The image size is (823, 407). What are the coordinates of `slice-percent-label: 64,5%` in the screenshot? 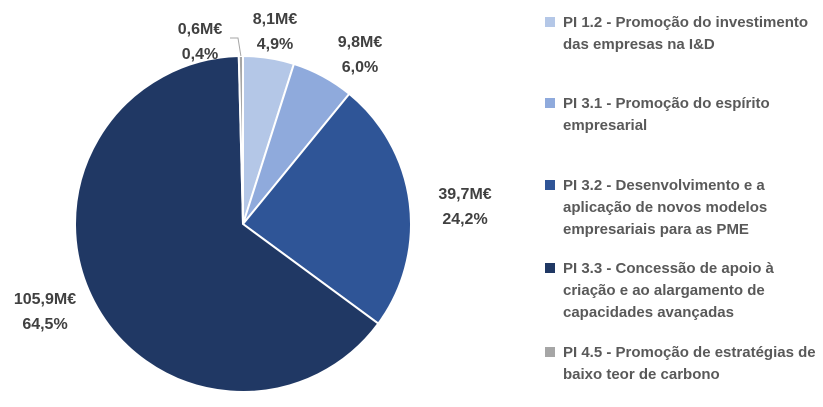 It's located at (44, 324).